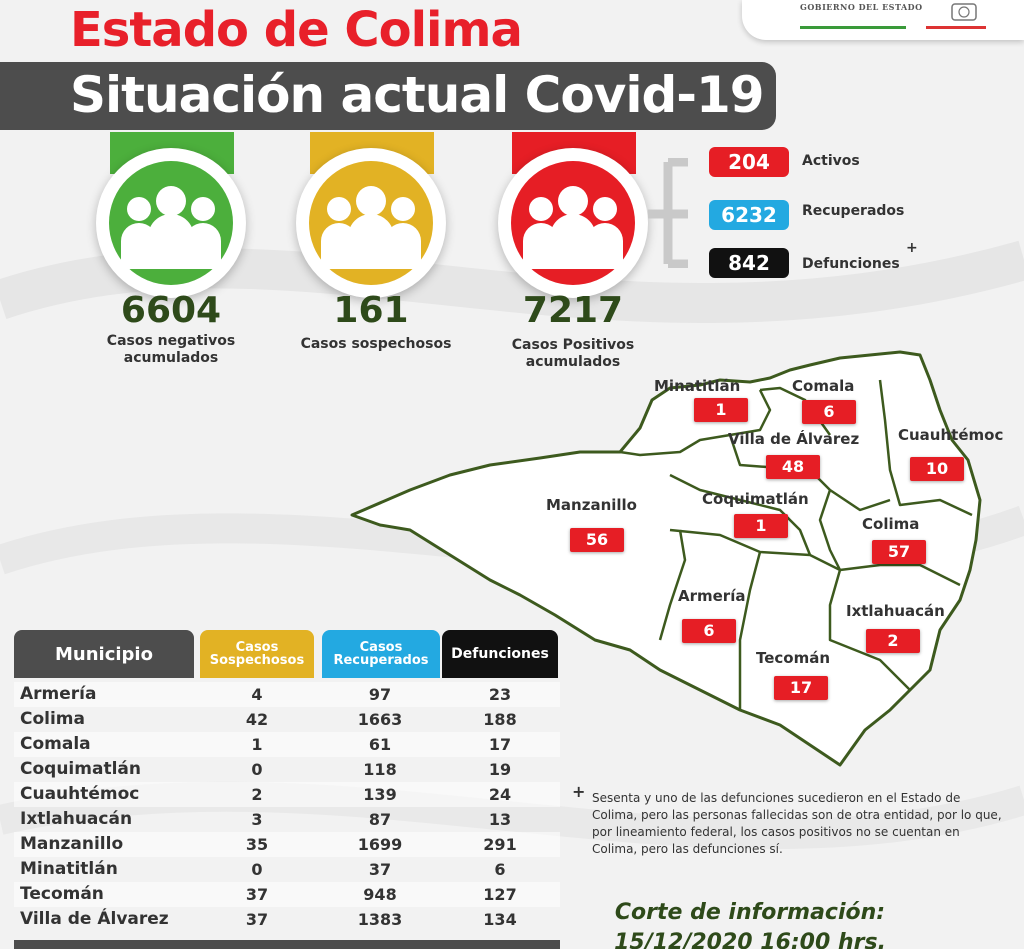 This screenshot has height=949, width=1024. Describe the element at coordinates (381, 654) in the screenshot. I see `col-header-recuperados: Casos Recuperados` at that location.